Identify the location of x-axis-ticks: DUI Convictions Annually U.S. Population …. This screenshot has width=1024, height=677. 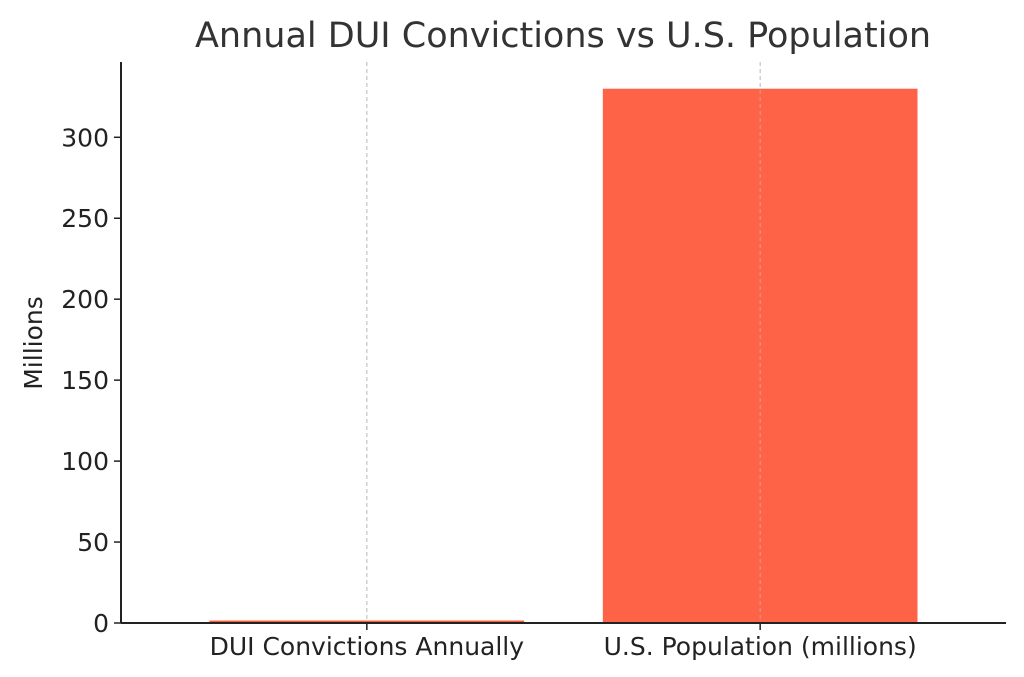
(563, 642).